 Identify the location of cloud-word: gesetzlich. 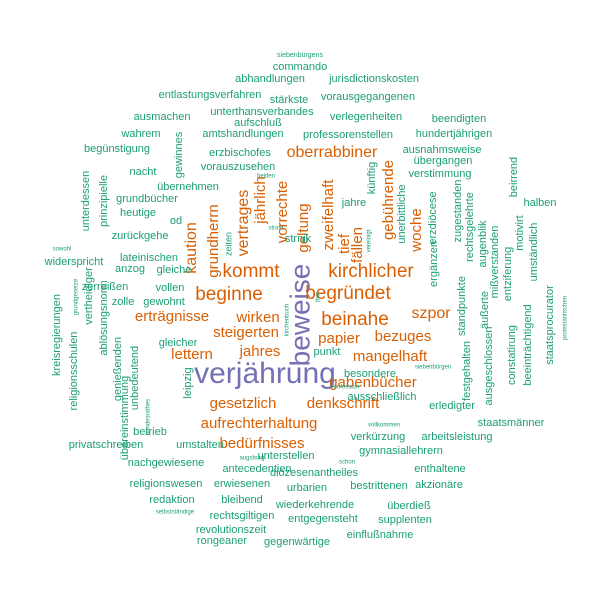
(243, 403).